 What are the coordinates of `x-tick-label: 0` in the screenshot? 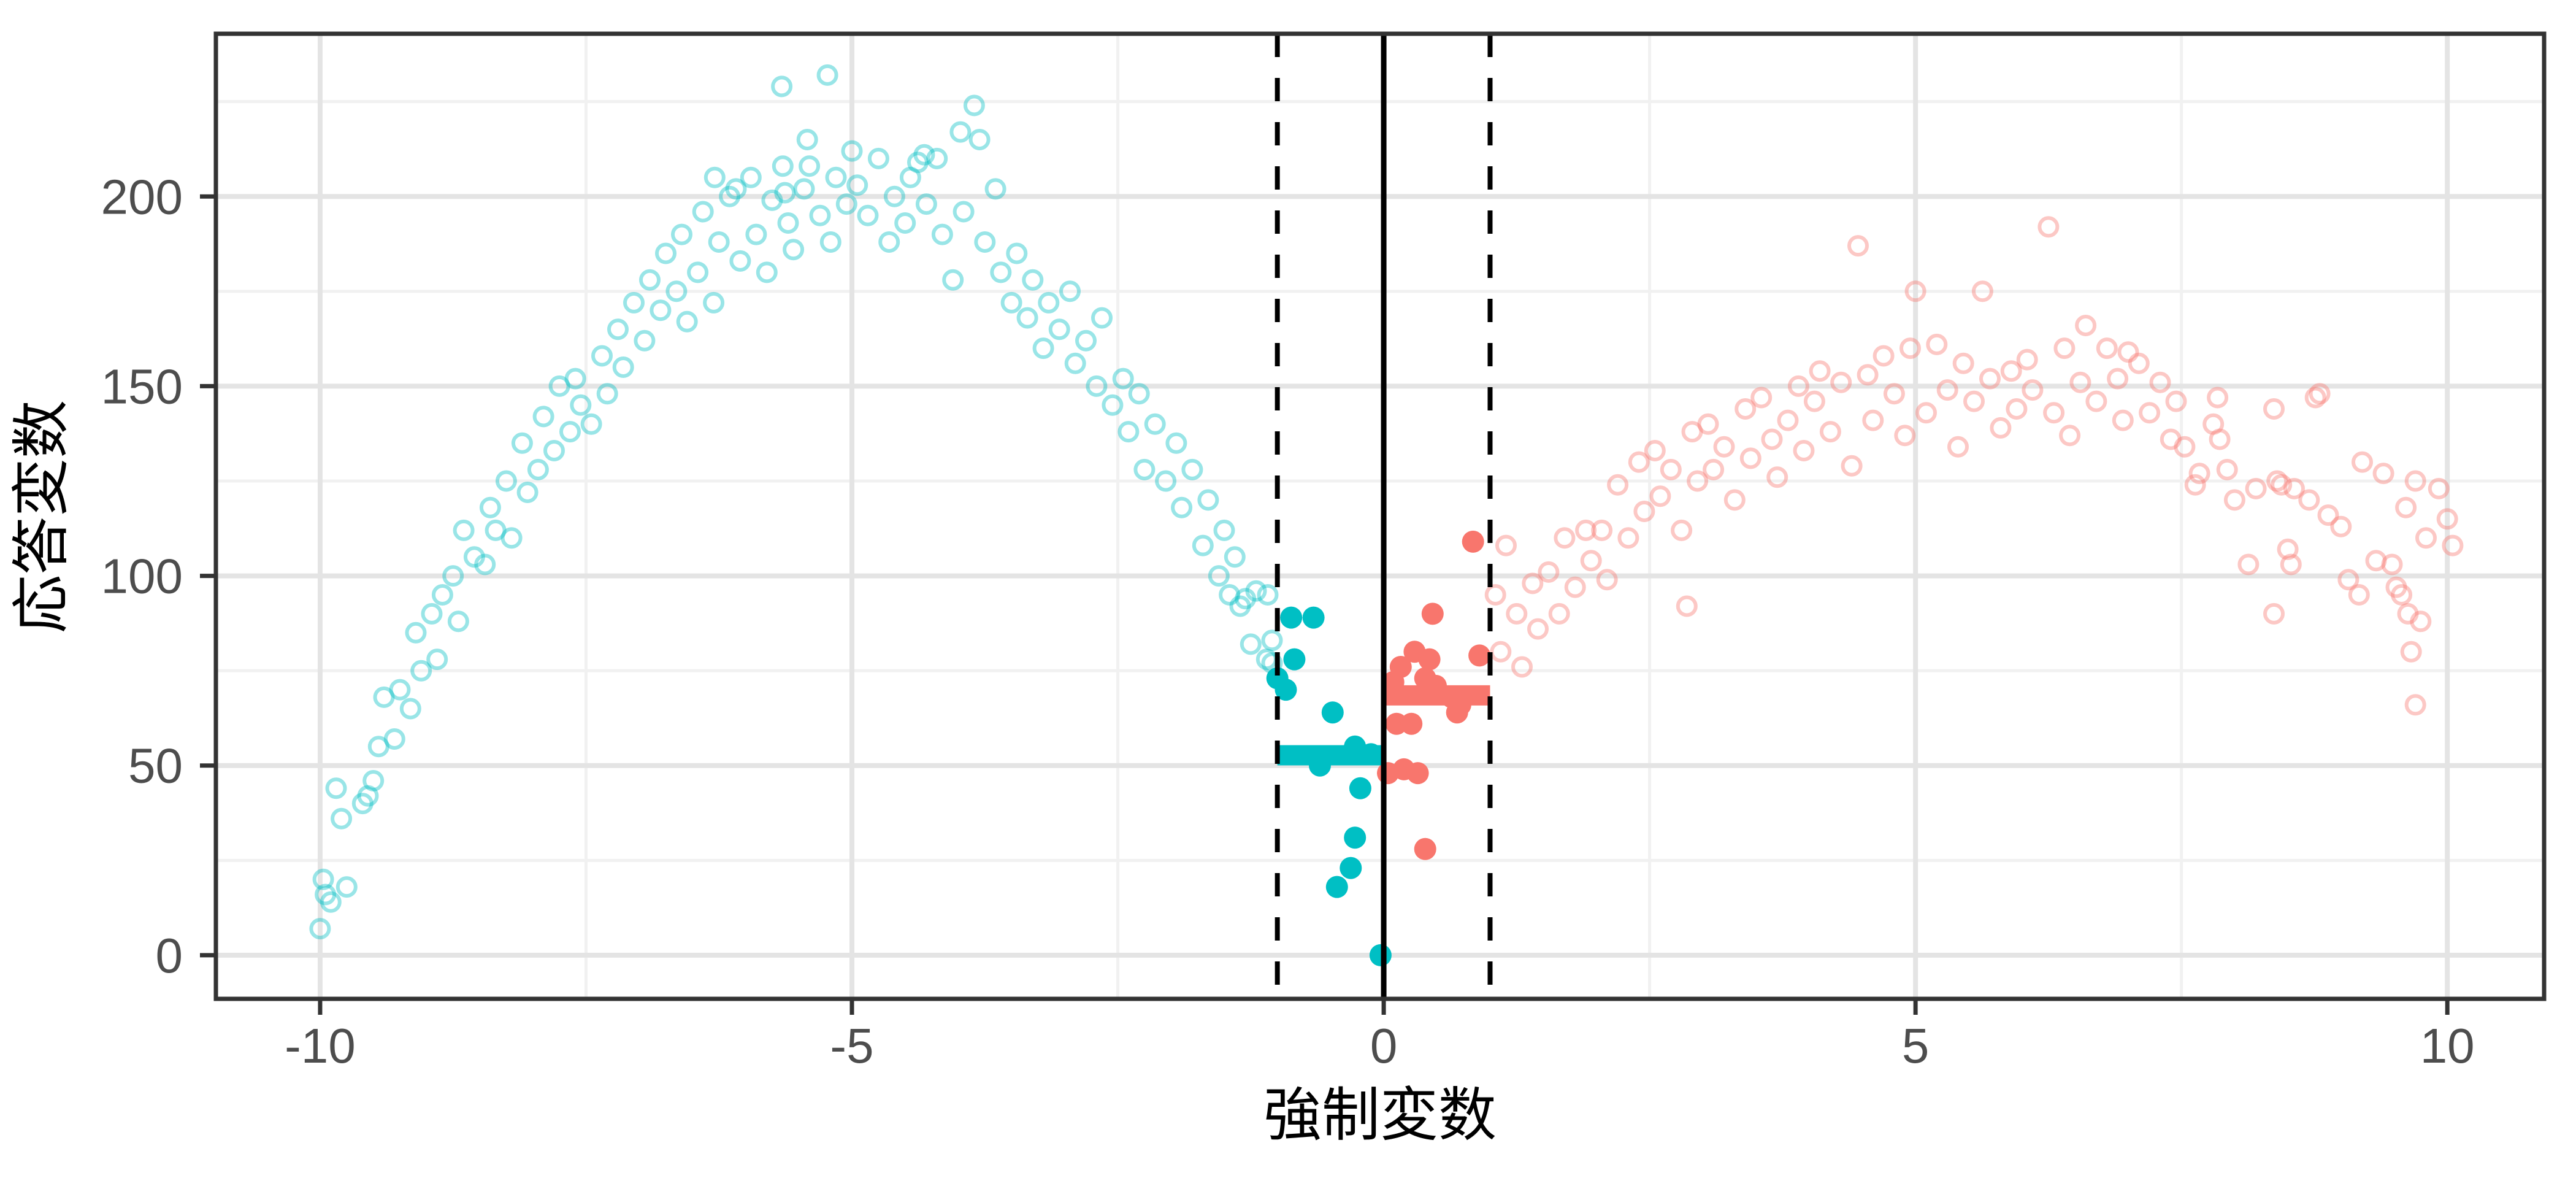 It's located at (1384, 1045).